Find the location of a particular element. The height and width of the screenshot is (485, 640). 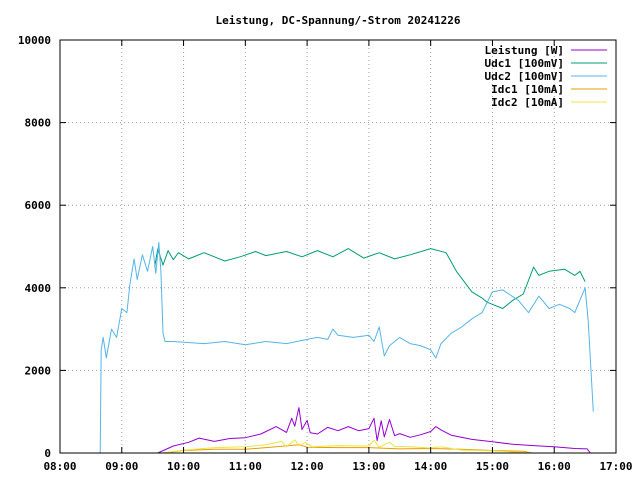

x-tick-label: 09:00 is located at coordinates (121, 466).